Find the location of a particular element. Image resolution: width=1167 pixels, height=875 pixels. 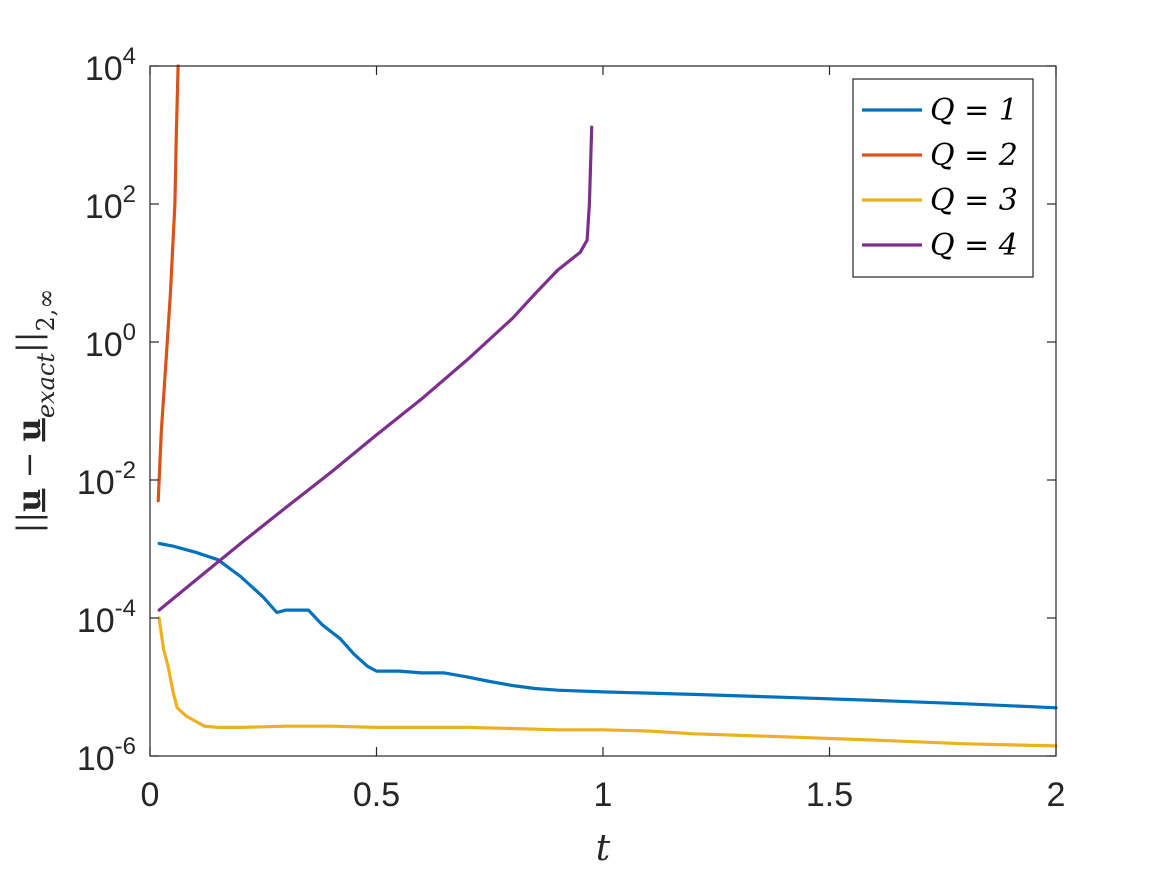

x-tick-label: 1 is located at coordinates (603, 795).